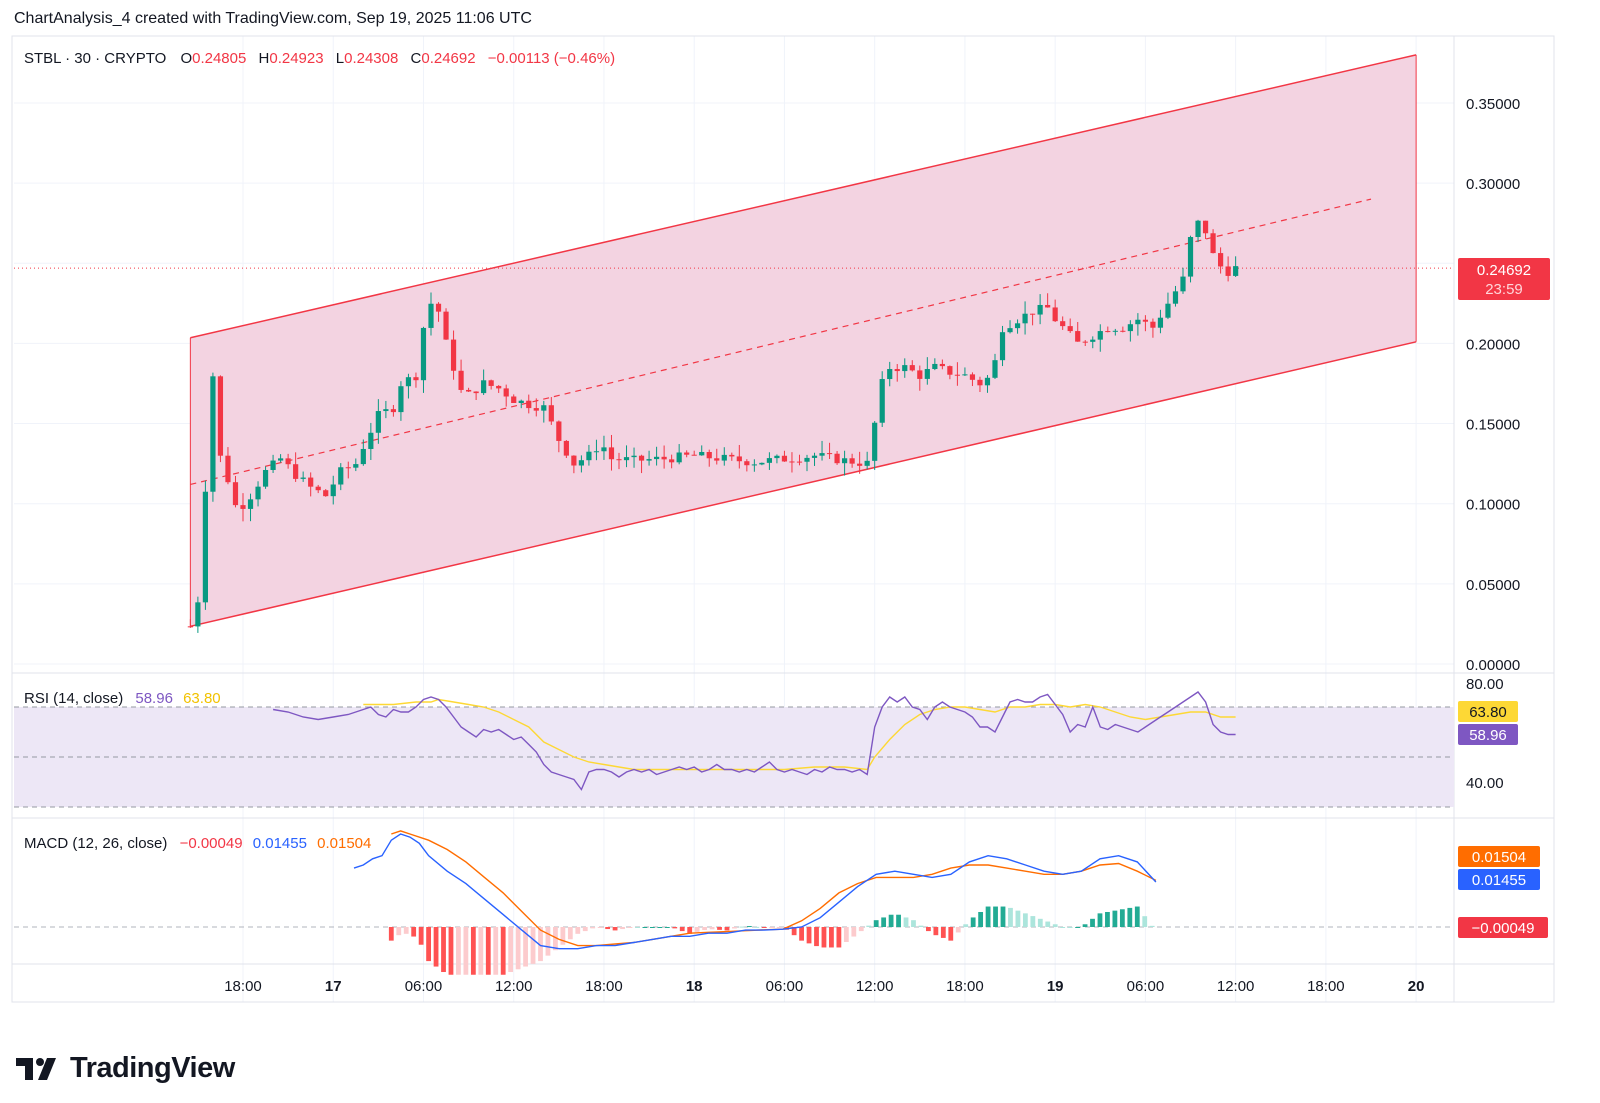 This screenshot has height=1103, width=1600. What do you see at coordinates (551, 58) in the screenshot?
I see `legend-change: −0.00113 (−0.46%)` at bounding box center [551, 58].